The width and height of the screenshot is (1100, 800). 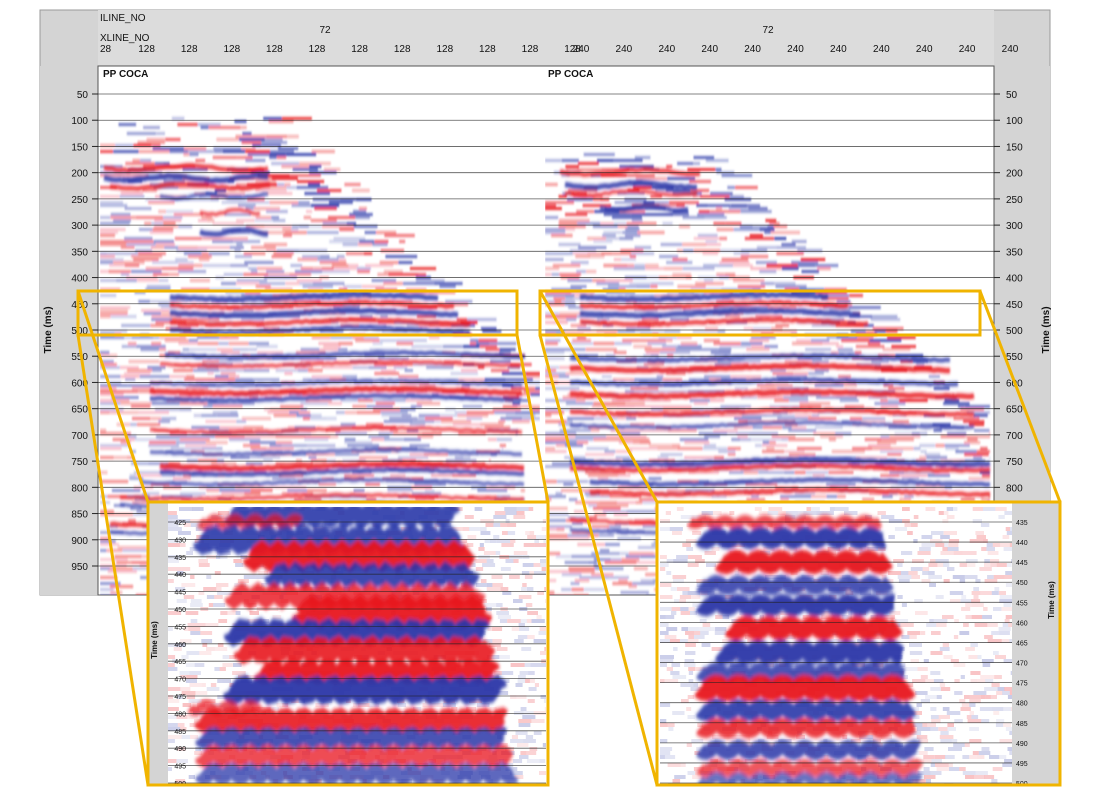 I want to click on time-tick-label: 200, so click(x=79, y=174).